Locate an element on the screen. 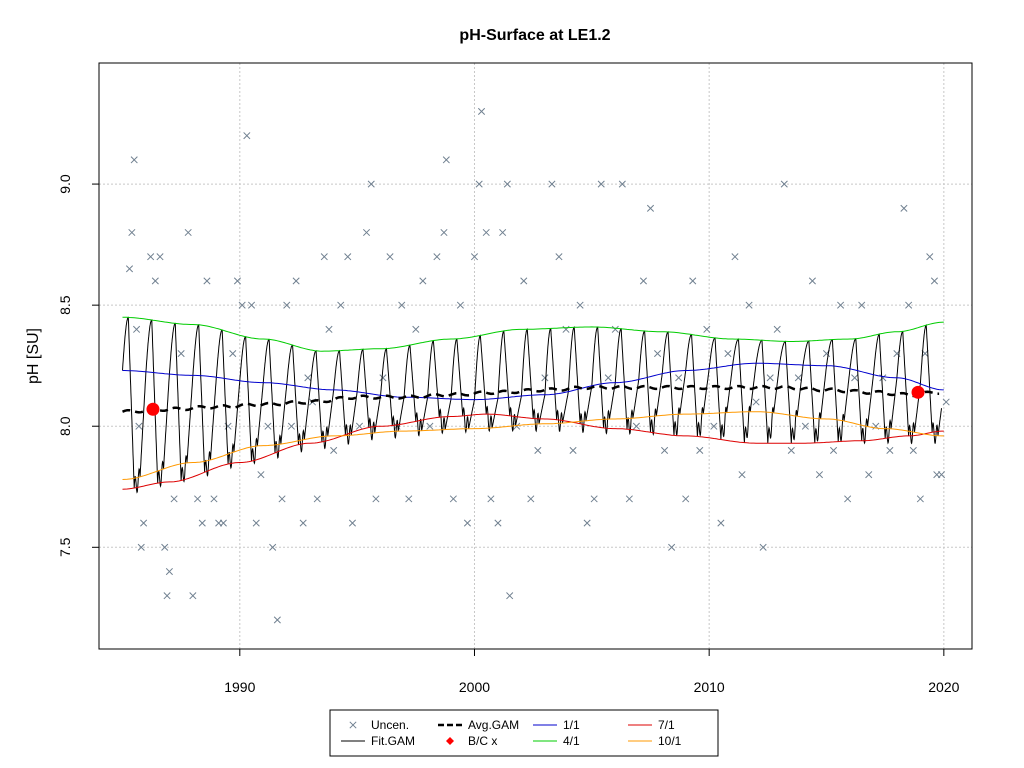 This screenshot has height=768, width=1024. x-tick-label: 2020 is located at coordinates (943, 687).